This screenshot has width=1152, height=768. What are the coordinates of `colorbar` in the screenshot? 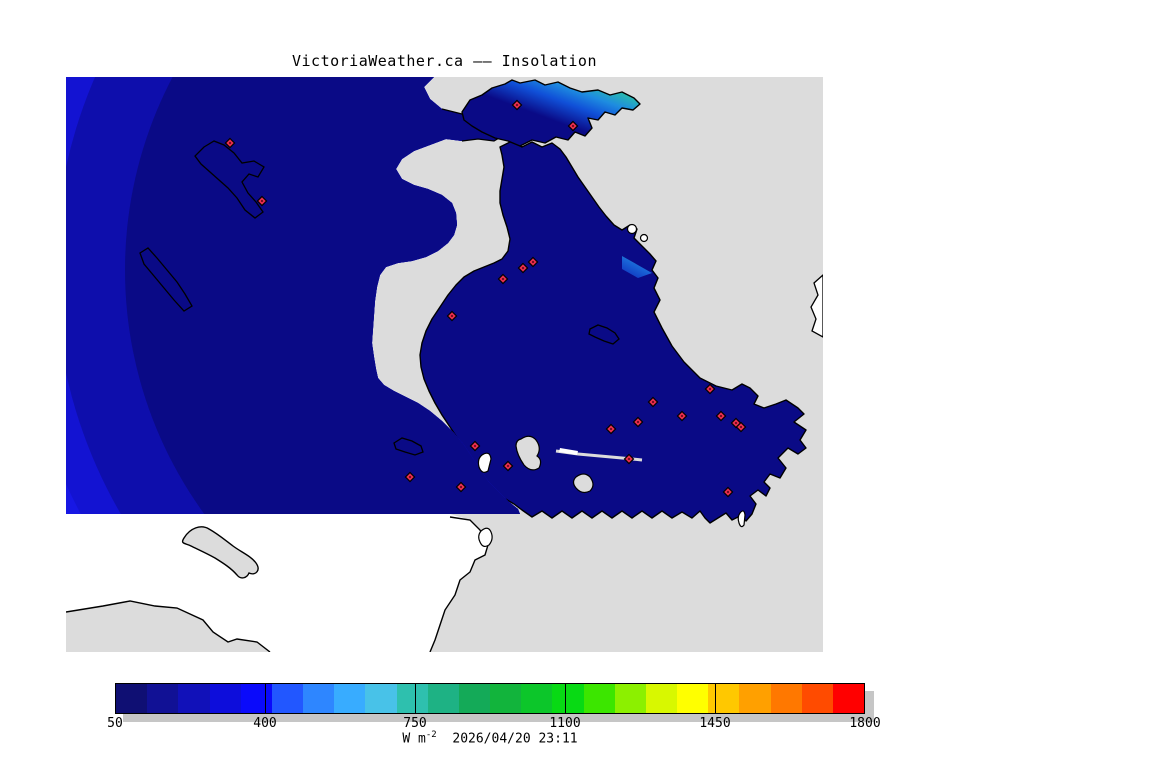 It's located at (490, 698).